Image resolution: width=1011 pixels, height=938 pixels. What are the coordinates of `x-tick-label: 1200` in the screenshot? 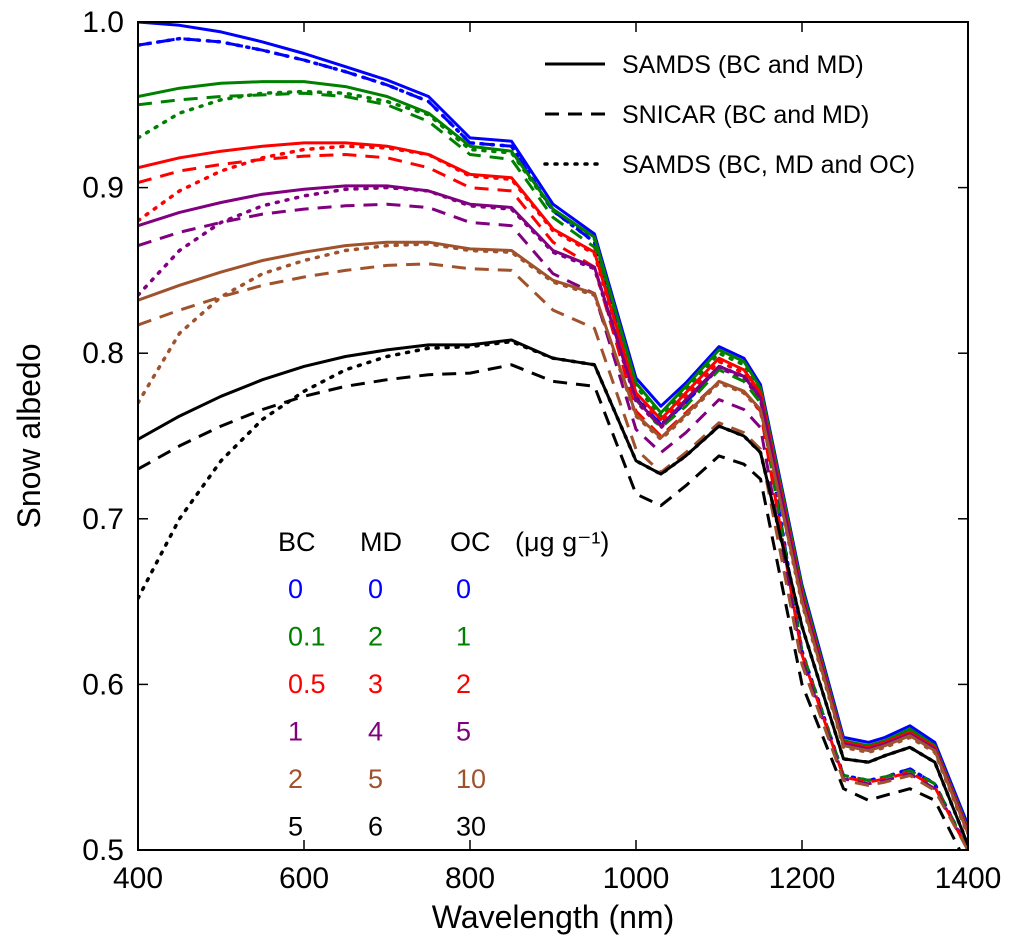 It's located at (802, 878).